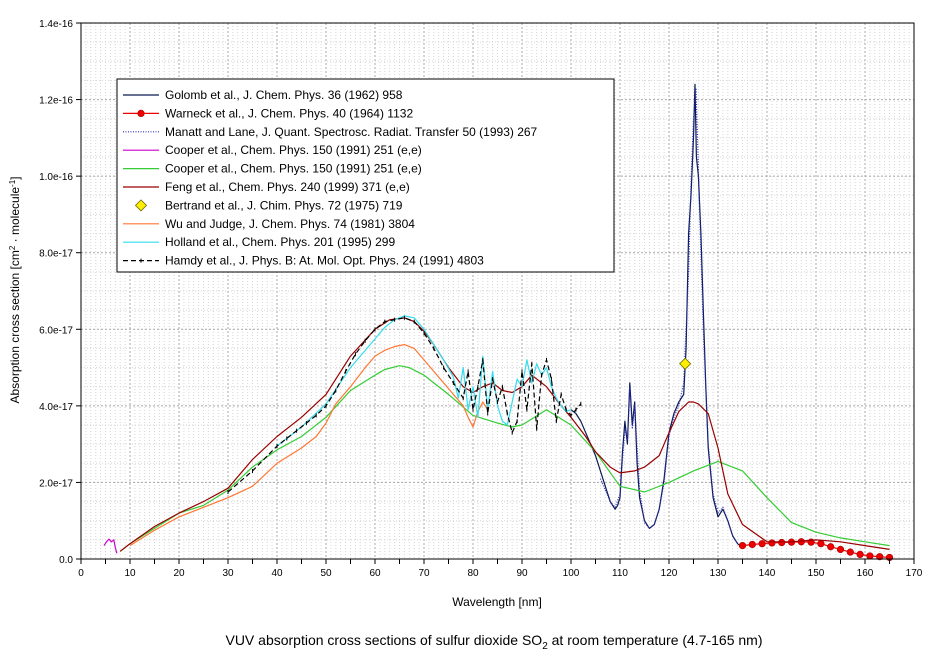 This screenshot has width=942, height=657. I want to click on y-tick-label: 2.0e-17, so click(56, 483).